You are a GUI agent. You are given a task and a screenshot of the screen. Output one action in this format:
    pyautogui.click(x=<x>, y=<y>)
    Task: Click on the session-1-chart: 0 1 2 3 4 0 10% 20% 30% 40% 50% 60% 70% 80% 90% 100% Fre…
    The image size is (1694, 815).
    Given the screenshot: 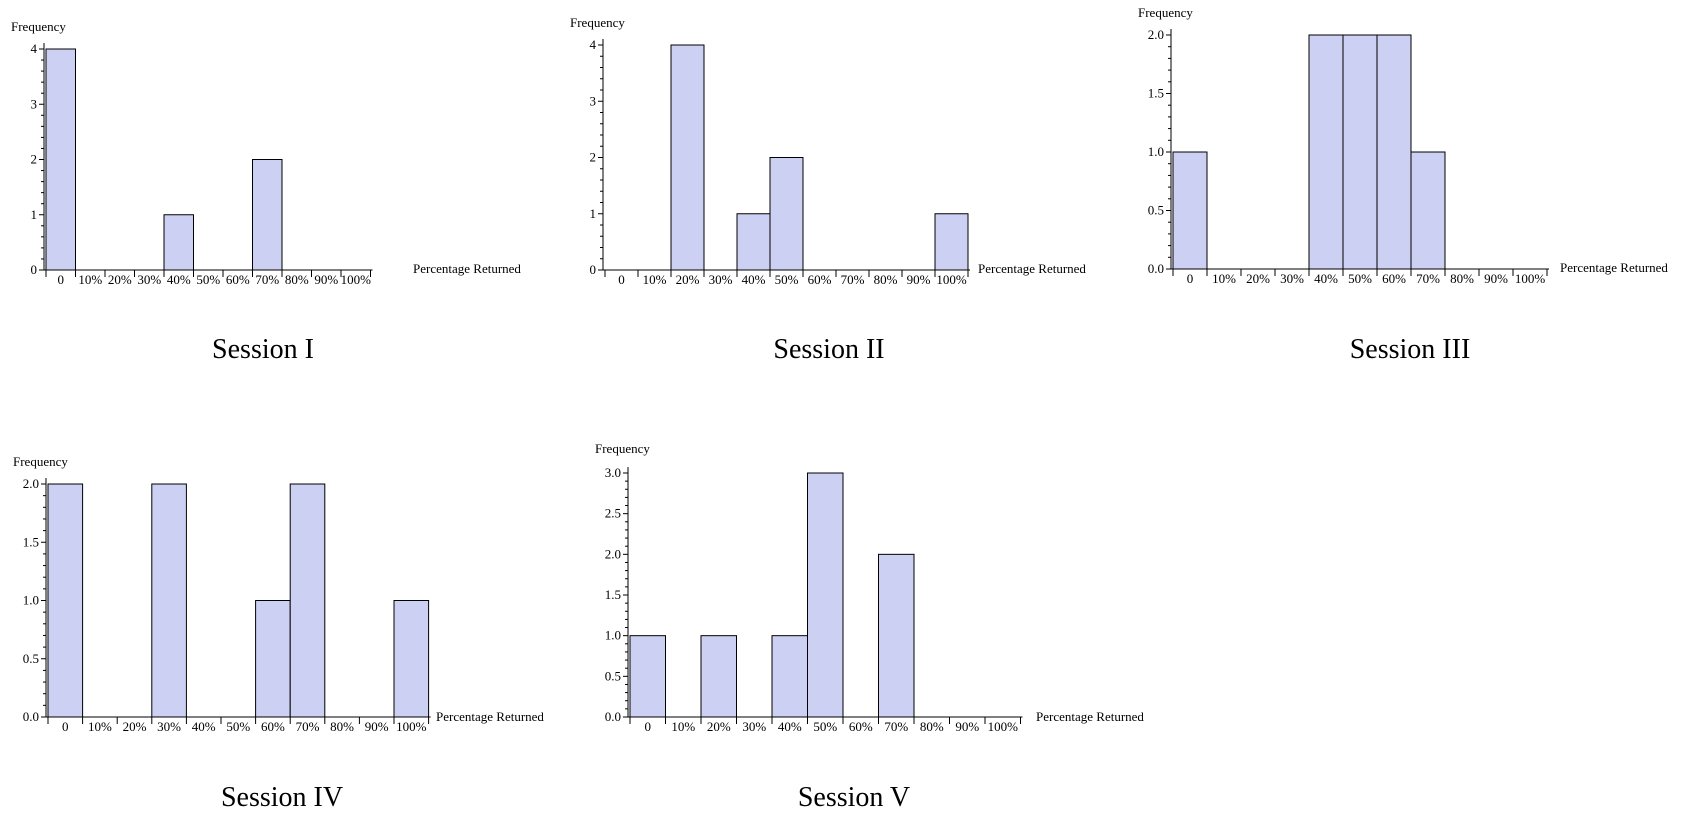 What is the action you would take?
    pyautogui.click(x=266, y=192)
    